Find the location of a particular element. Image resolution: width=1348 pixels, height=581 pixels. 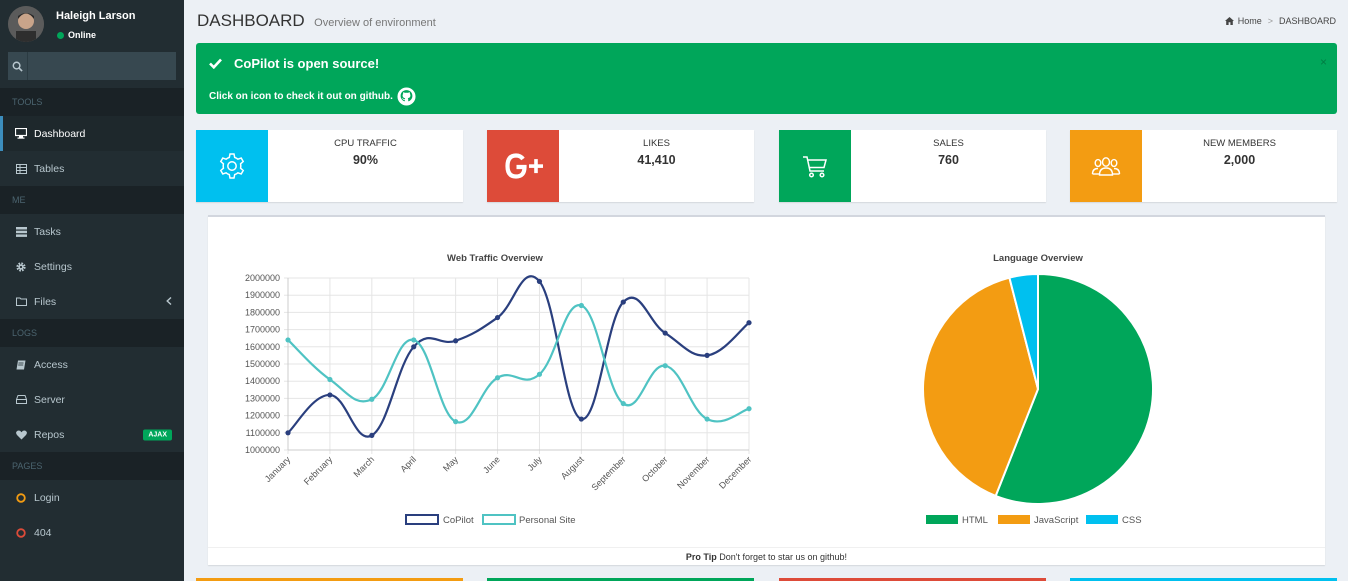

sidebar-item-files: Files is located at coordinates (92, 301).